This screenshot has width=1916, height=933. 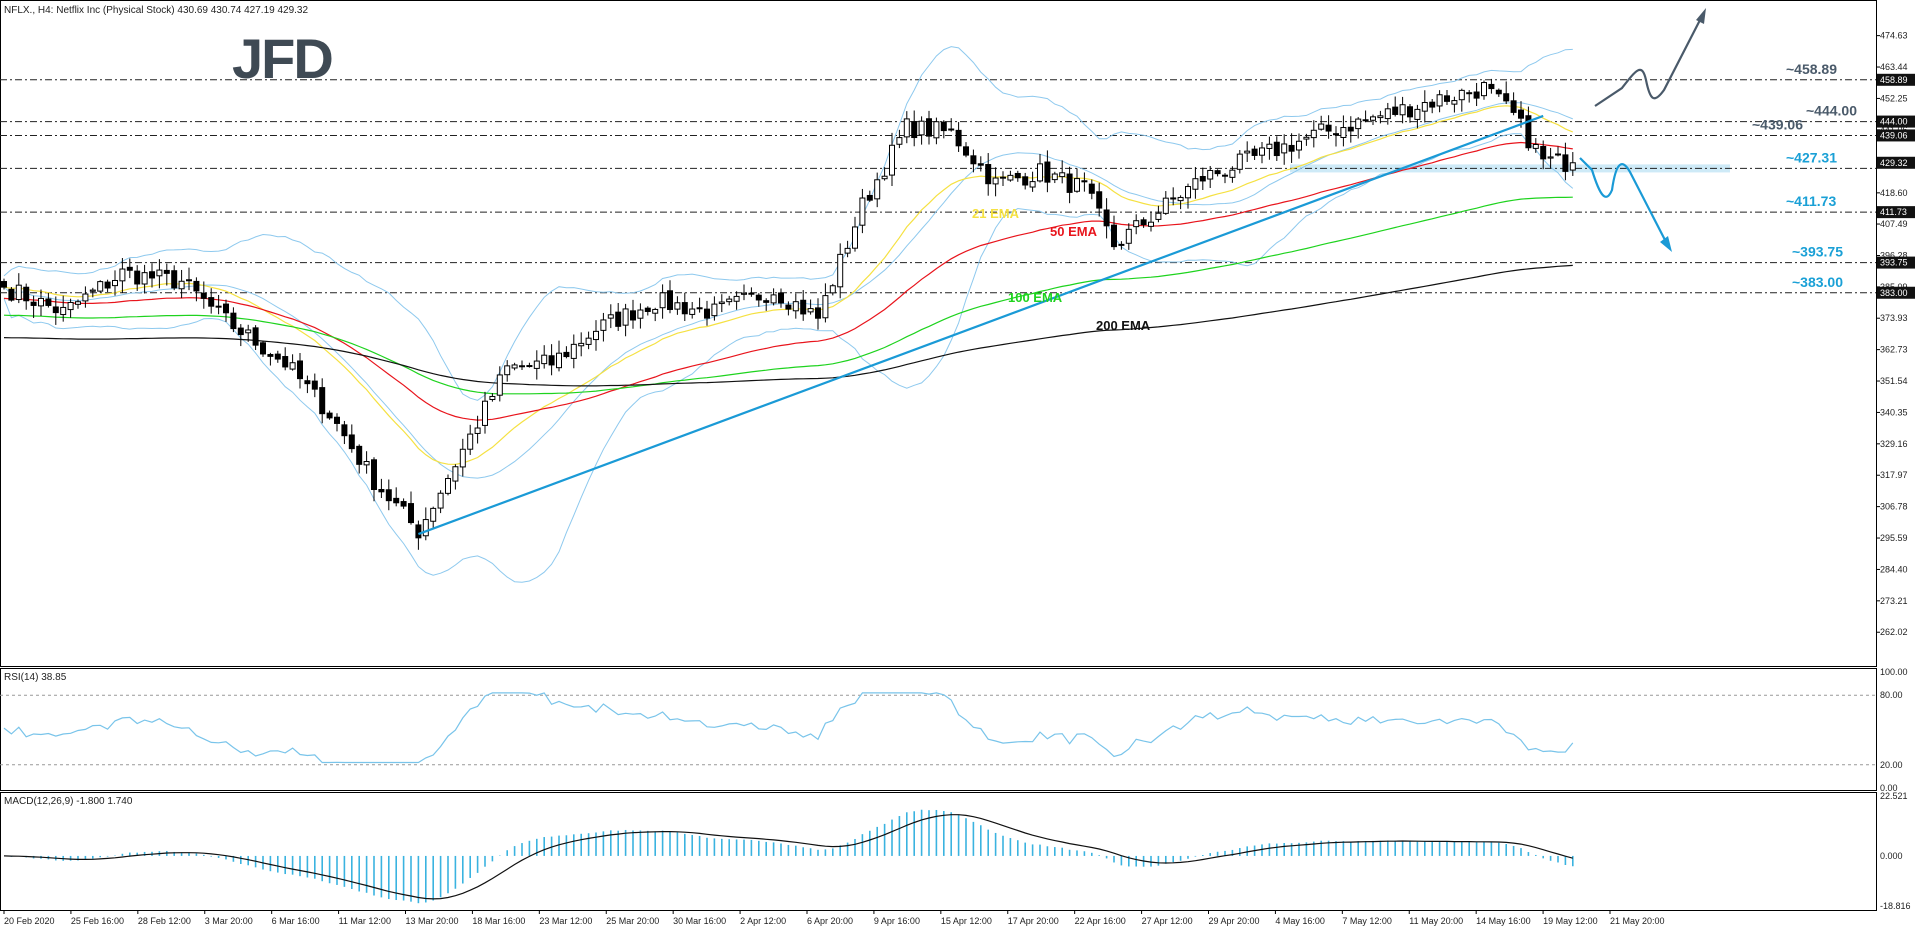 What do you see at coordinates (1894, 122) in the screenshot?
I see `price-tag-label: 444.00` at bounding box center [1894, 122].